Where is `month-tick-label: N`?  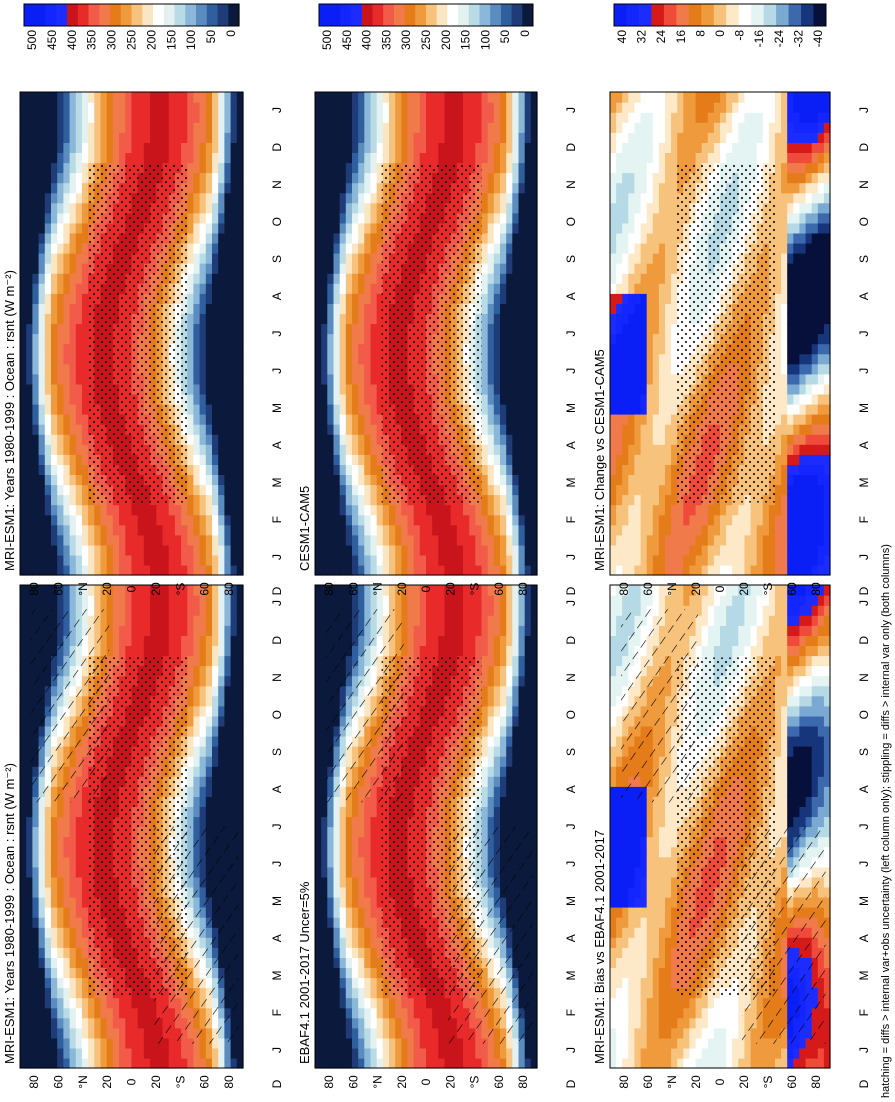 month-tick-label: N is located at coordinates (277, 184).